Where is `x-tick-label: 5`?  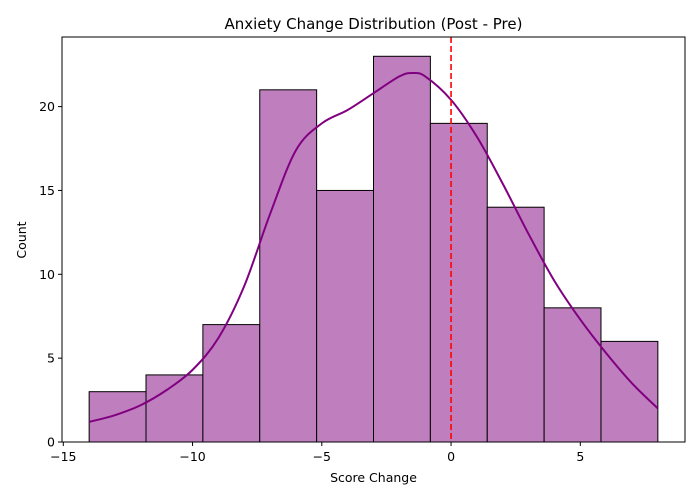
x-tick-label: 5 is located at coordinates (580, 456).